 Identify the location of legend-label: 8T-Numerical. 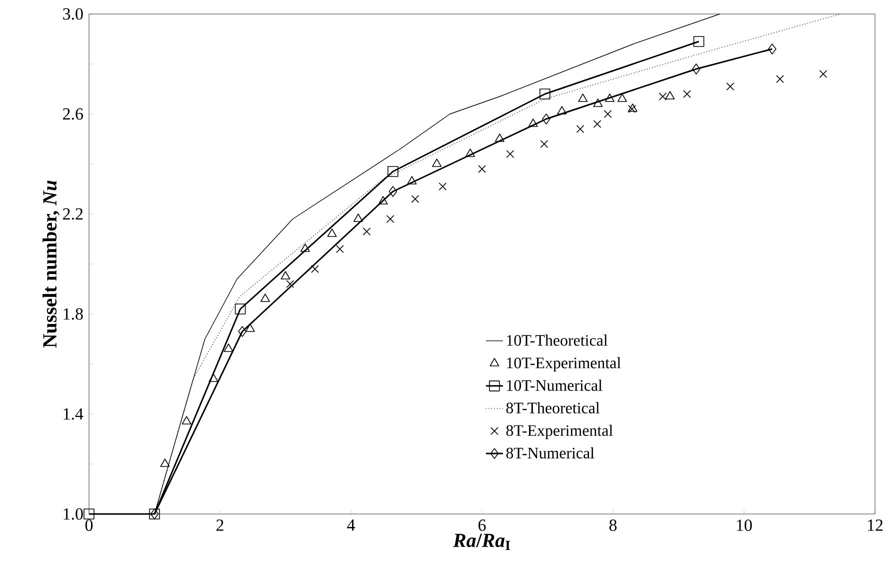
(550, 452).